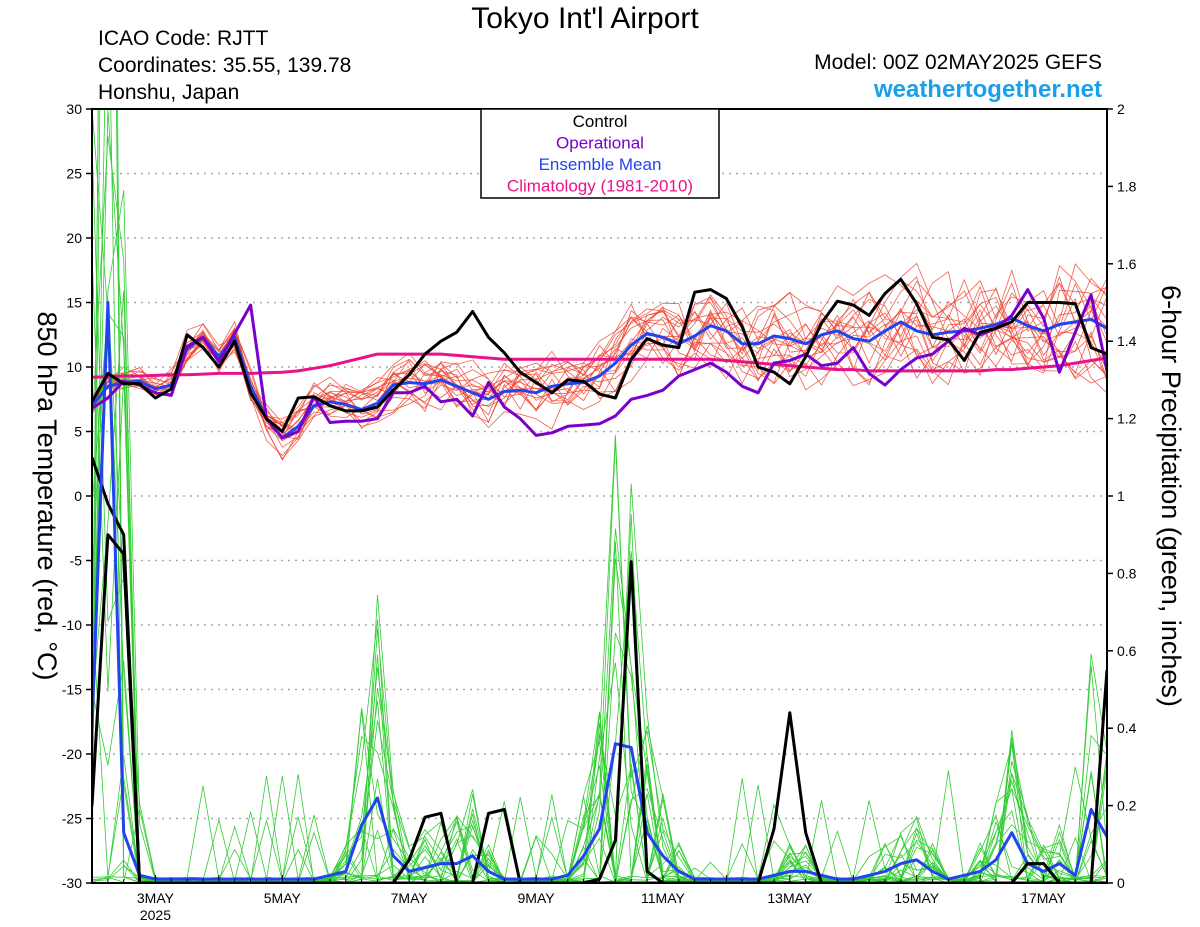 Image resolution: width=1200 pixels, height=927 pixels. Describe the element at coordinates (74, 367) in the screenshot. I see `left-tick-label: 10` at that location.